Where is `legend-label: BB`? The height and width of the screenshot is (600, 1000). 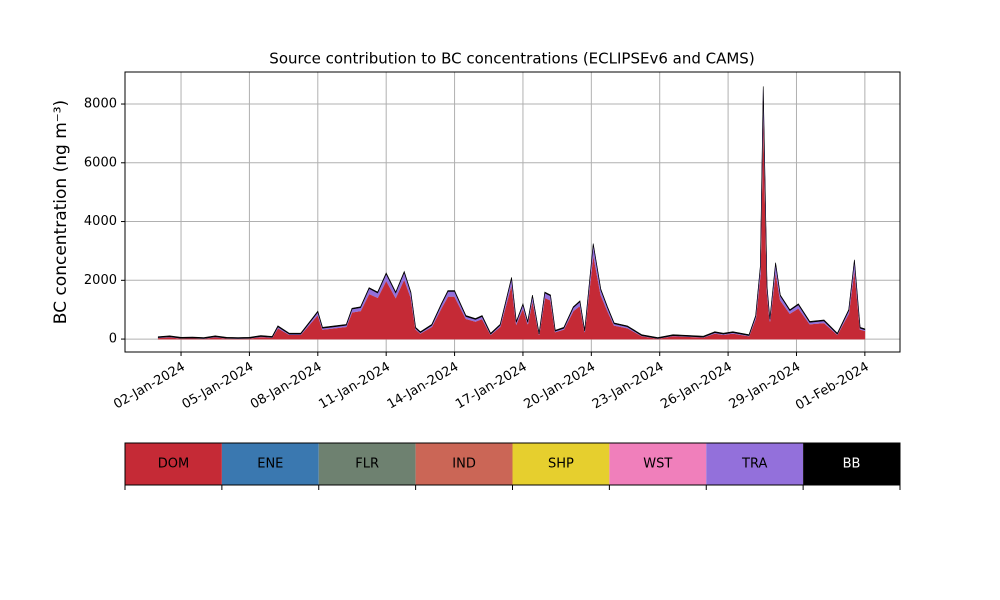 legend-label: BB is located at coordinates (852, 464).